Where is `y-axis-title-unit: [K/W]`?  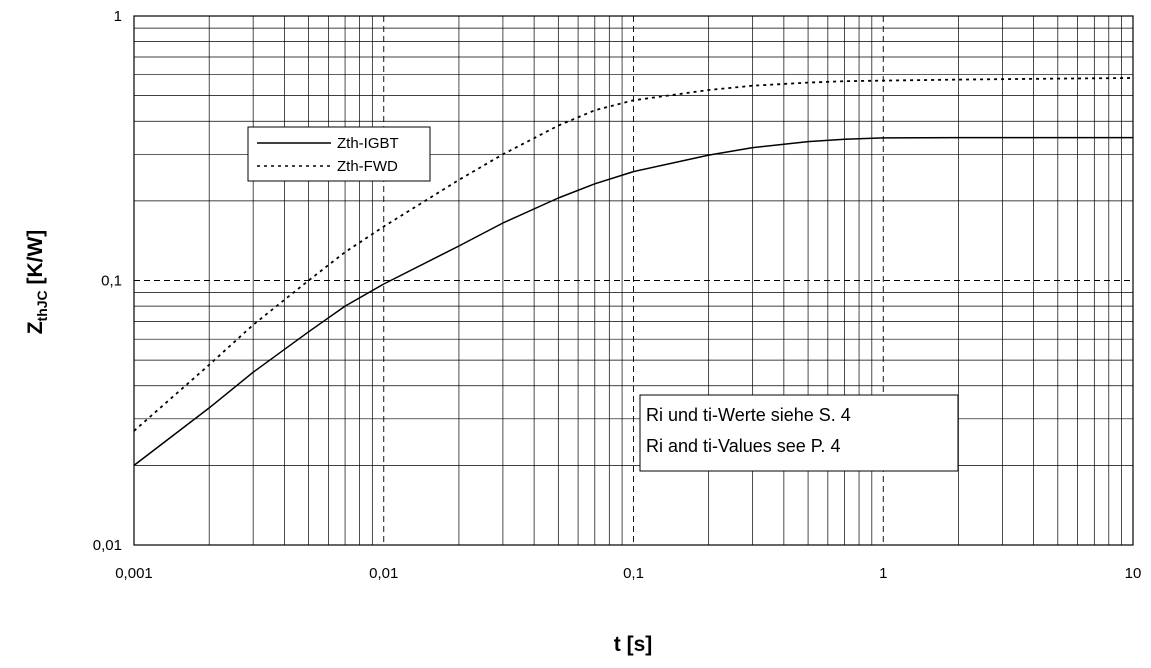
y-axis-title-unit: [K/W] is located at coordinates (35, 260).